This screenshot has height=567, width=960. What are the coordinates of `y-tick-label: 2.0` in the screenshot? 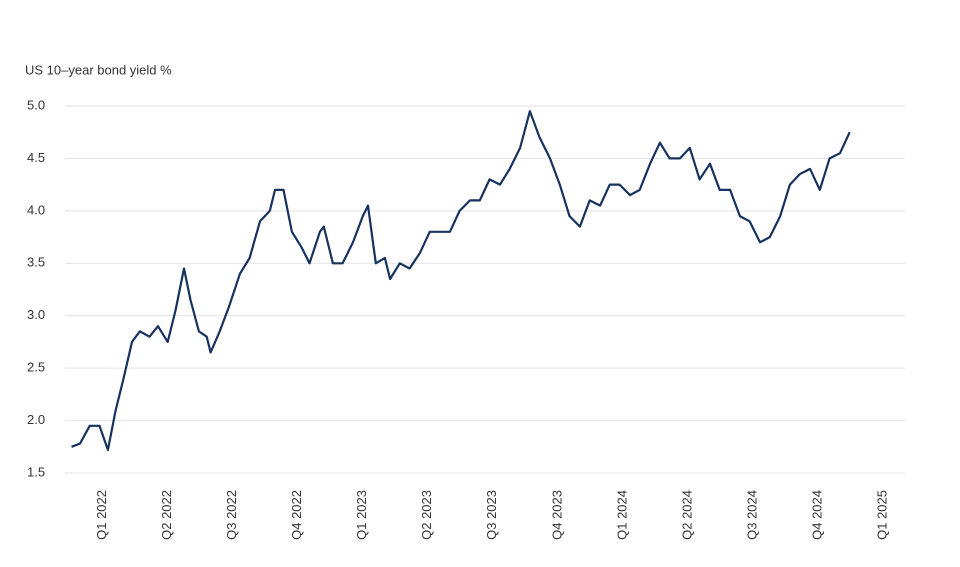 It's located at (36, 419).